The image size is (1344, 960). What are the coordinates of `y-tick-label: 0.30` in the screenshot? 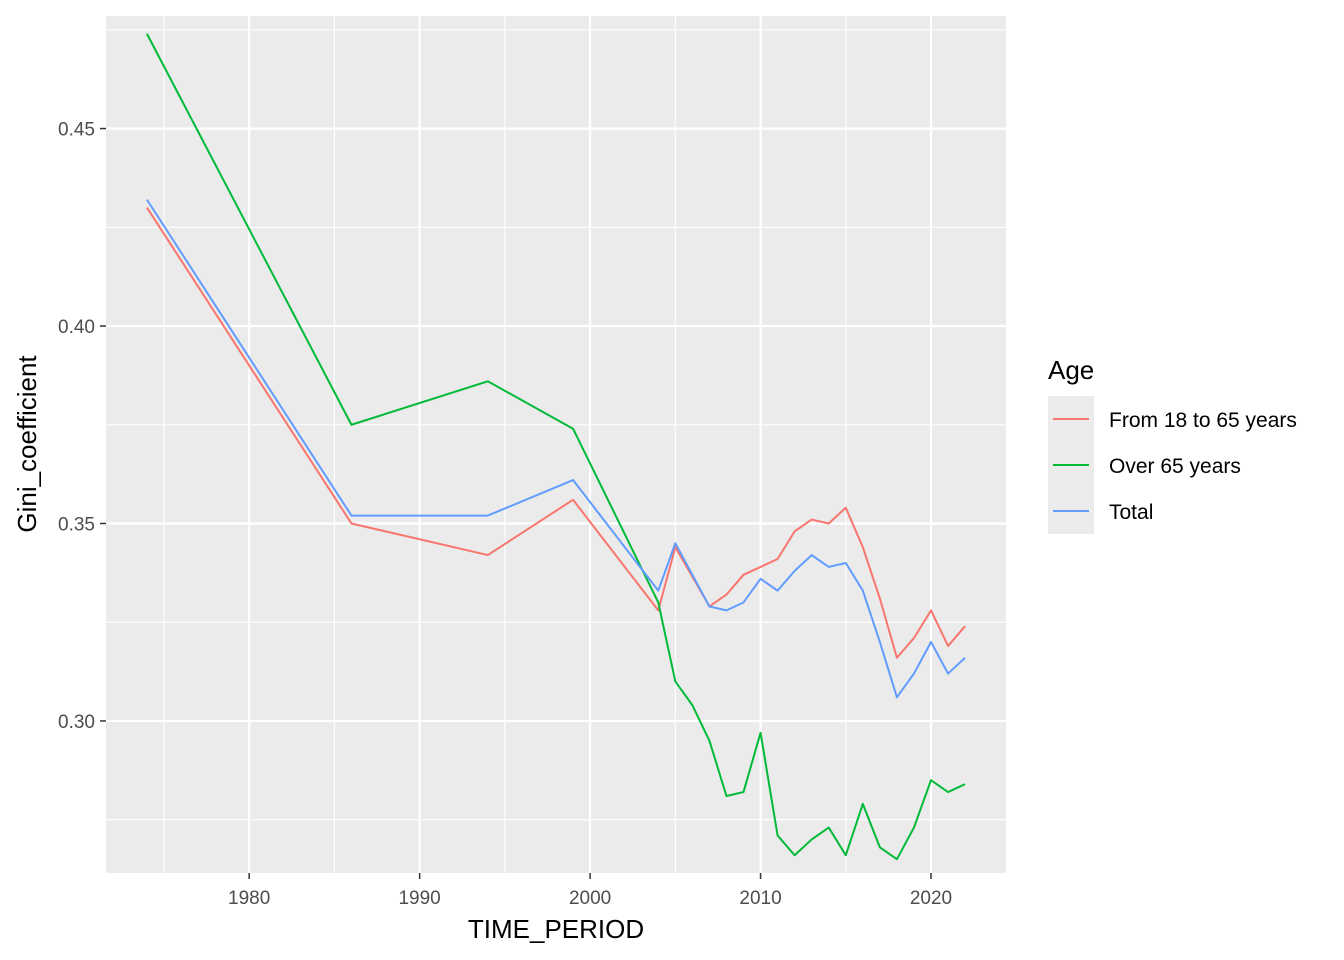 It's located at (76, 722).